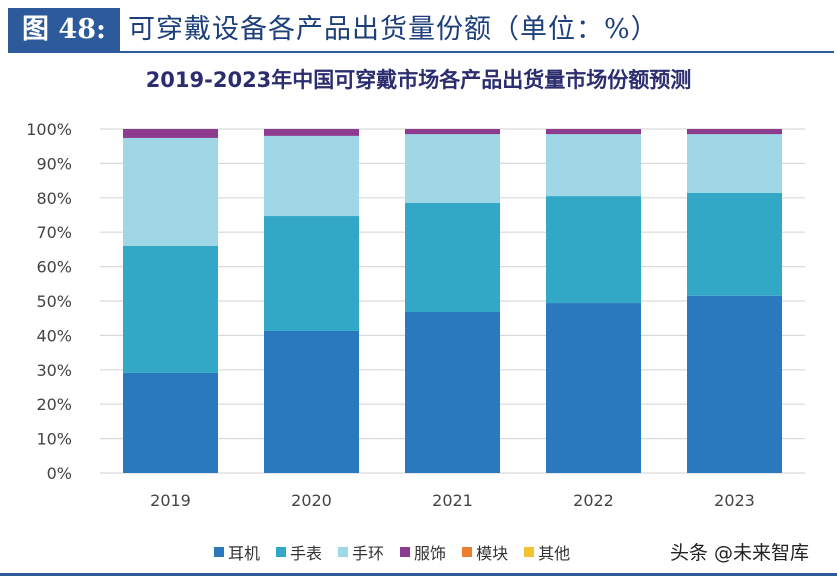 Image resolution: width=837 pixels, height=578 pixels. I want to click on y-tick-label: 30%, so click(54, 370).